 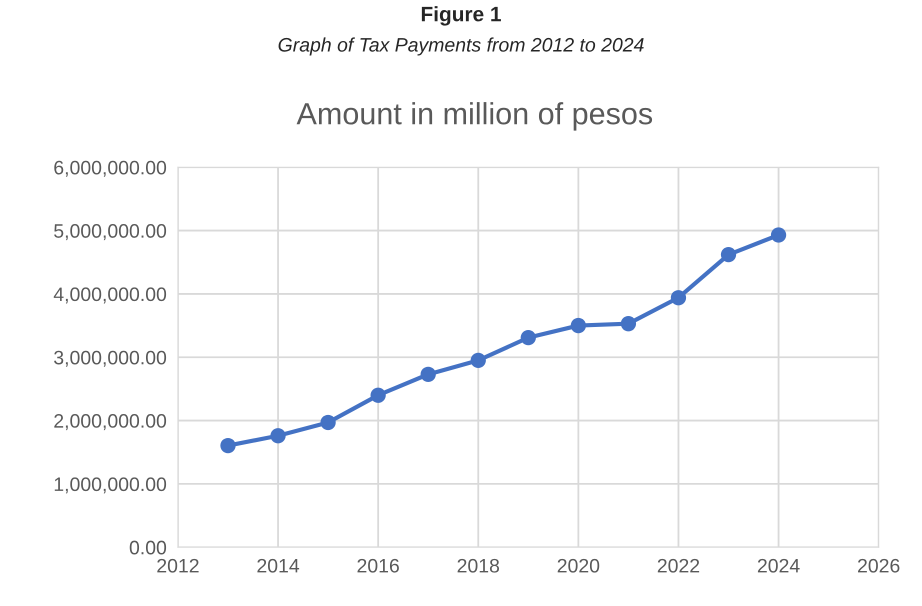 I want to click on text: Amount in million of pesos, so click(x=474, y=116).